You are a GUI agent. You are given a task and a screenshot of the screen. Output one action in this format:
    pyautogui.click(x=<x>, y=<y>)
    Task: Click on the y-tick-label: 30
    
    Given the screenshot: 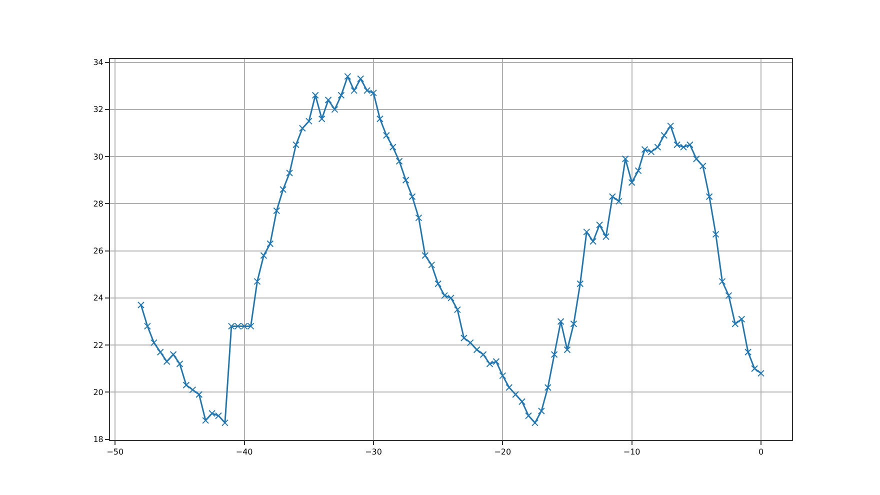 What is the action you would take?
    pyautogui.click(x=98, y=157)
    